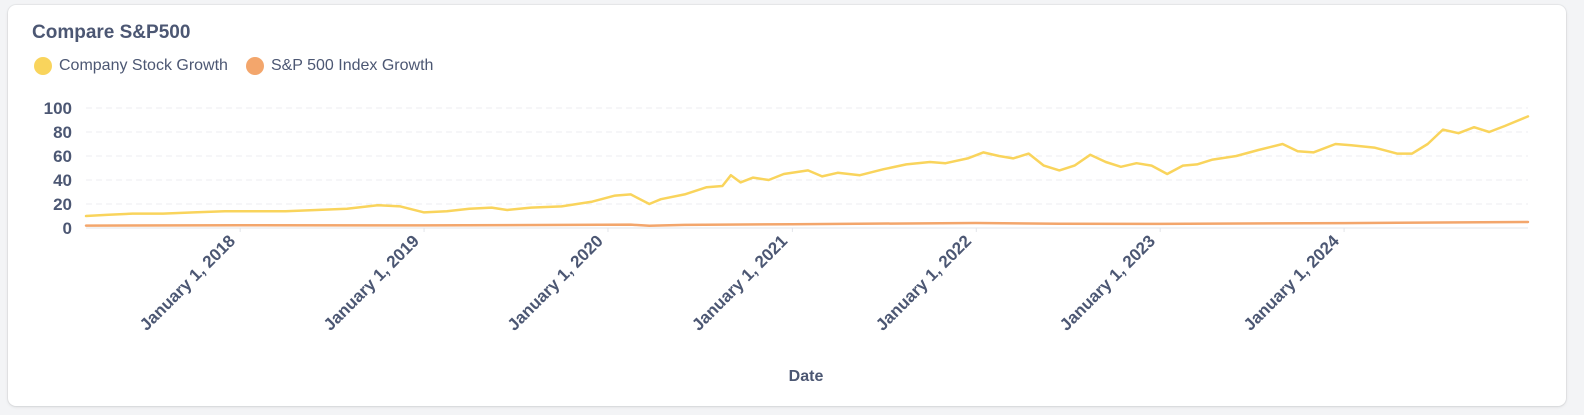 This screenshot has width=1584, height=415. What do you see at coordinates (1291, 282) in the screenshot?
I see `x-tick-label: January 1, 2024` at bounding box center [1291, 282].